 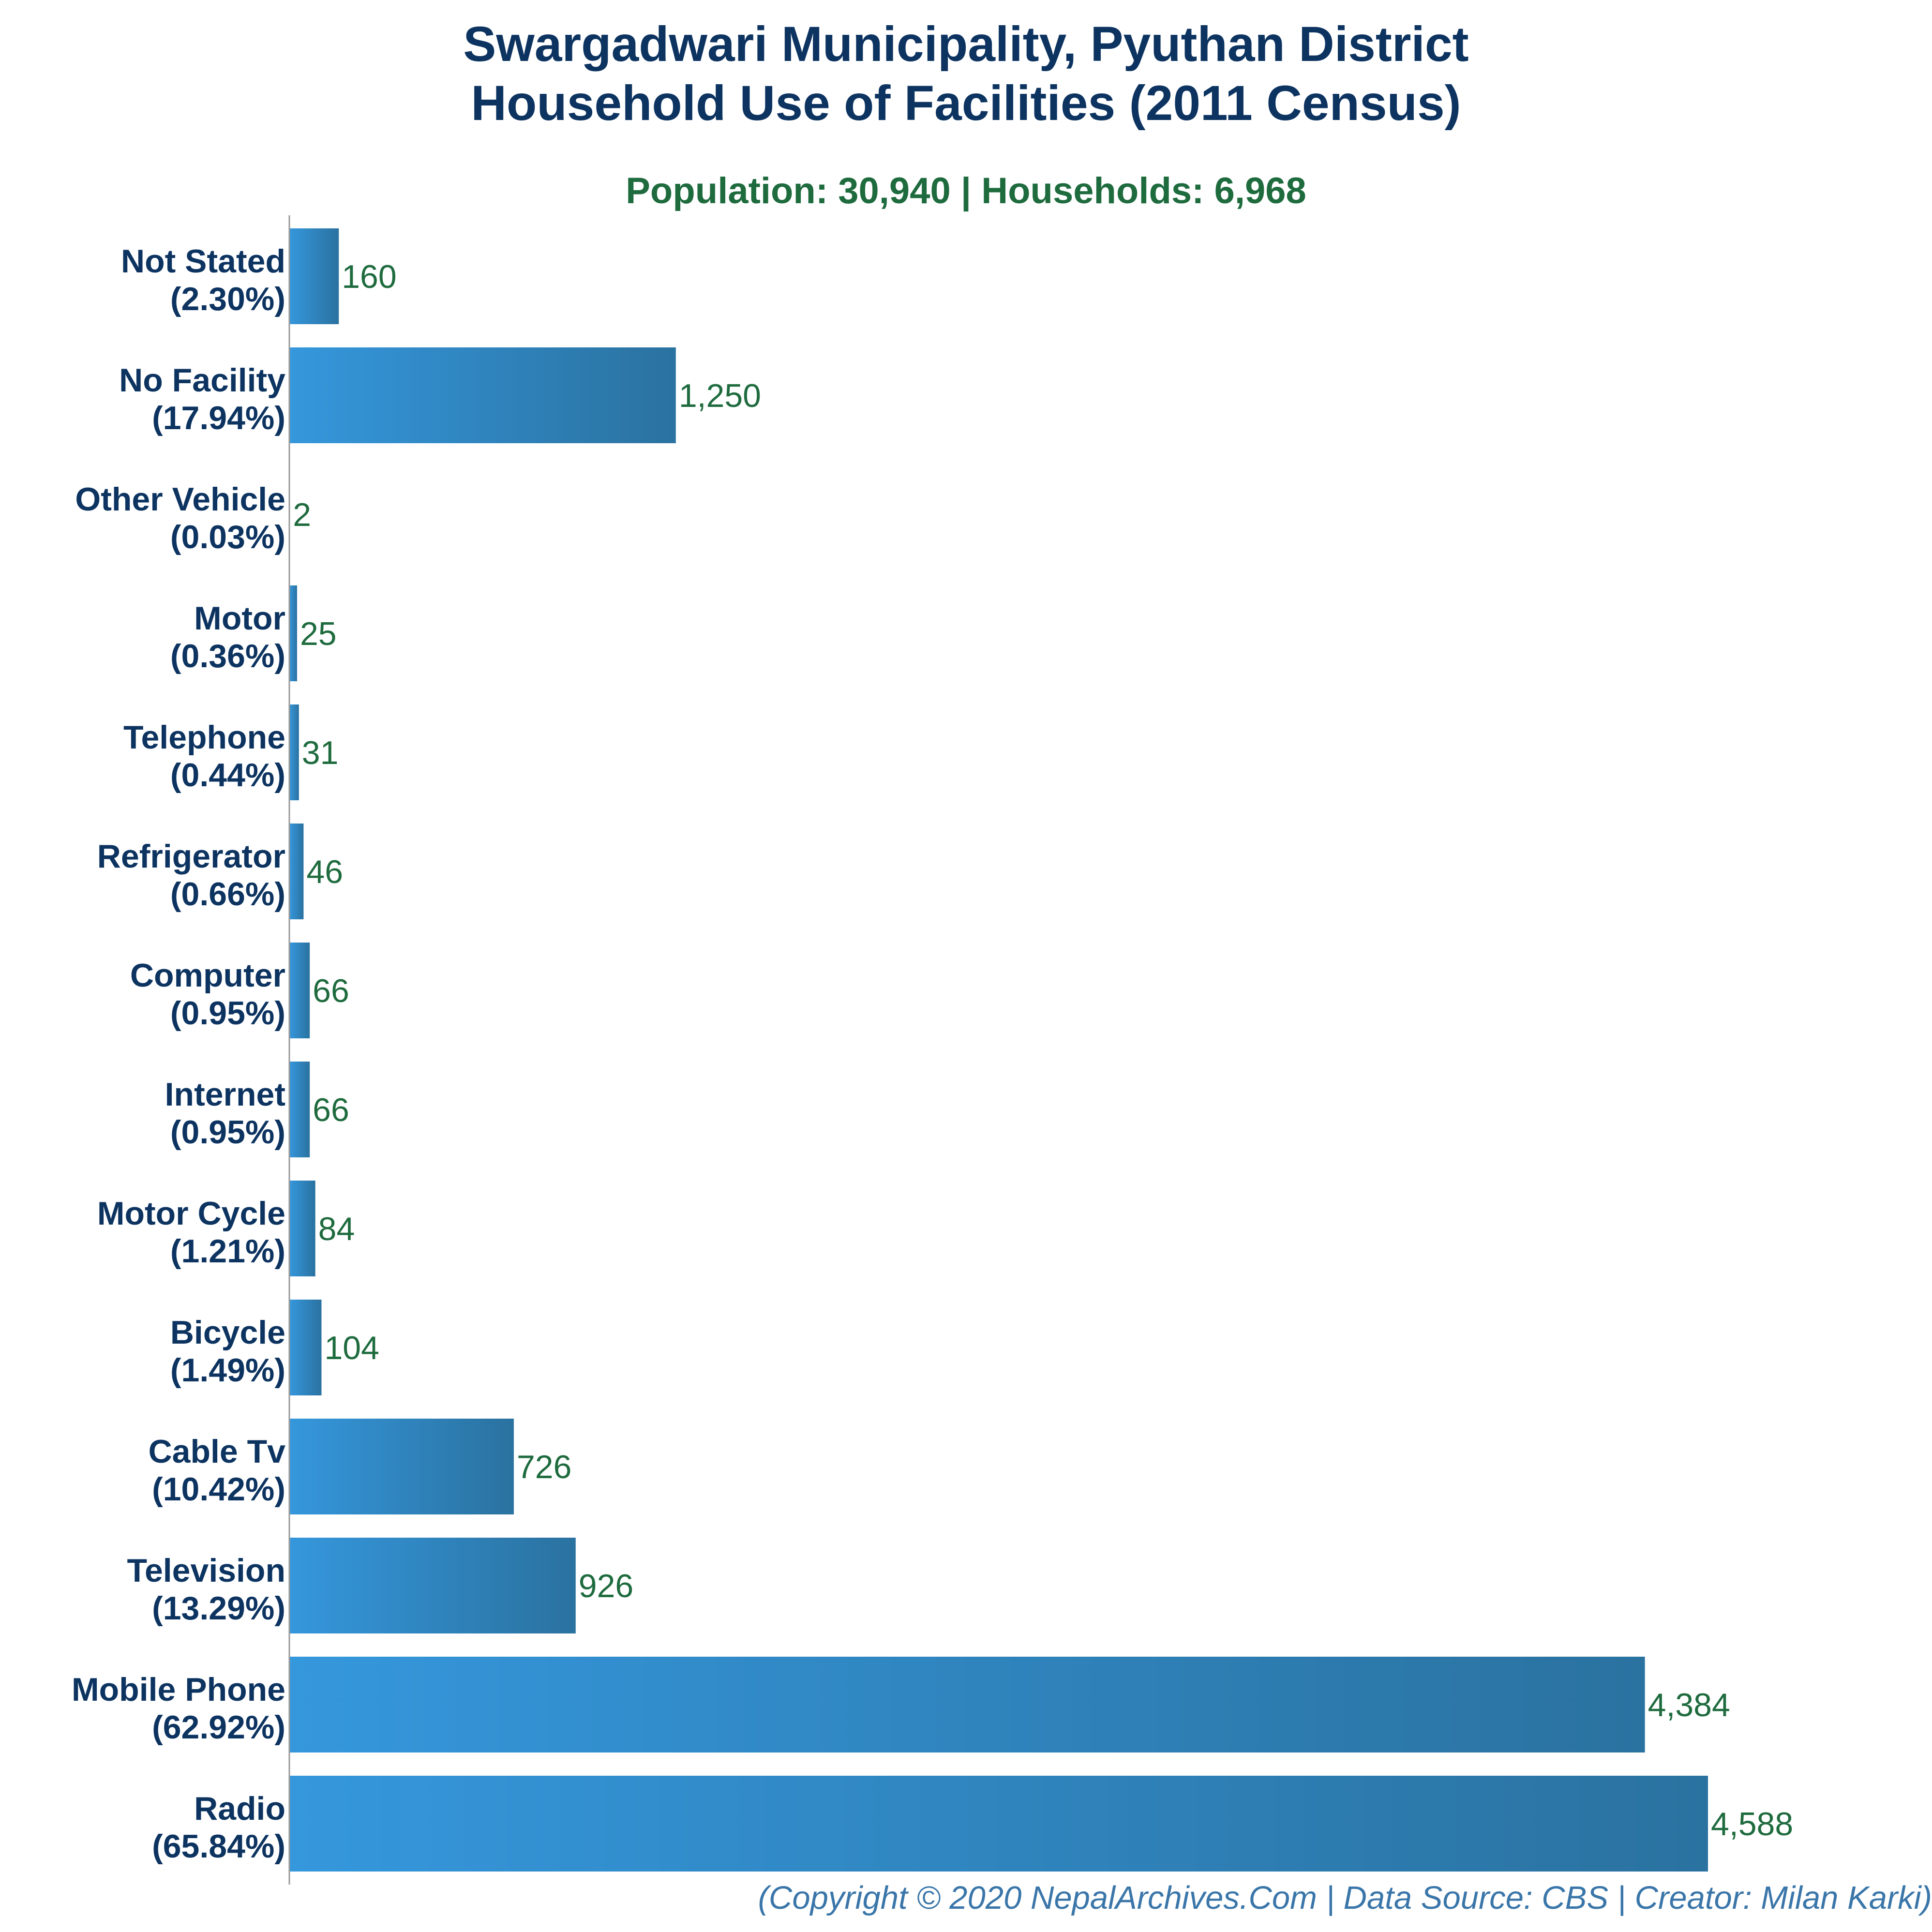 What do you see at coordinates (227, 1251) in the screenshot?
I see `percent-label: (1.21%)` at bounding box center [227, 1251].